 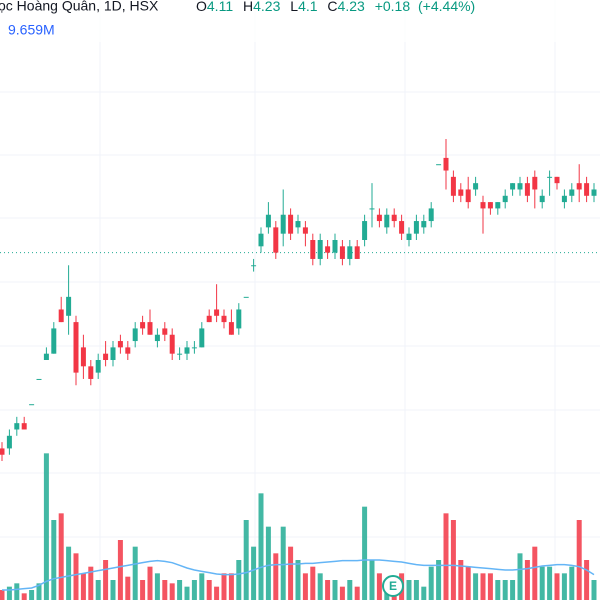 What do you see at coordinates (351, 7) in the screenshot?
I see `close: 4.23` at bounding box center [351, 7].